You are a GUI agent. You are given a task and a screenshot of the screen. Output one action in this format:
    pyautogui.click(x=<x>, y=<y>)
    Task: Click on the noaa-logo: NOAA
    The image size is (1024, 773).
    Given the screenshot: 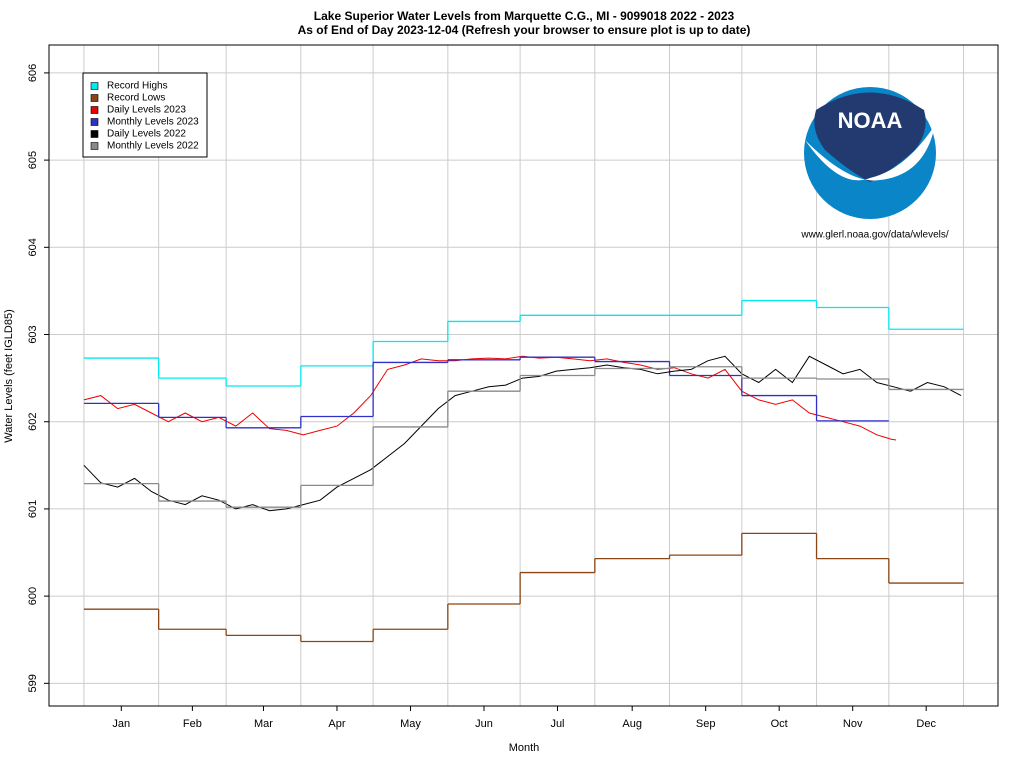 What is the action you would take?
    pyautogui.click(x=870, y=153)
    